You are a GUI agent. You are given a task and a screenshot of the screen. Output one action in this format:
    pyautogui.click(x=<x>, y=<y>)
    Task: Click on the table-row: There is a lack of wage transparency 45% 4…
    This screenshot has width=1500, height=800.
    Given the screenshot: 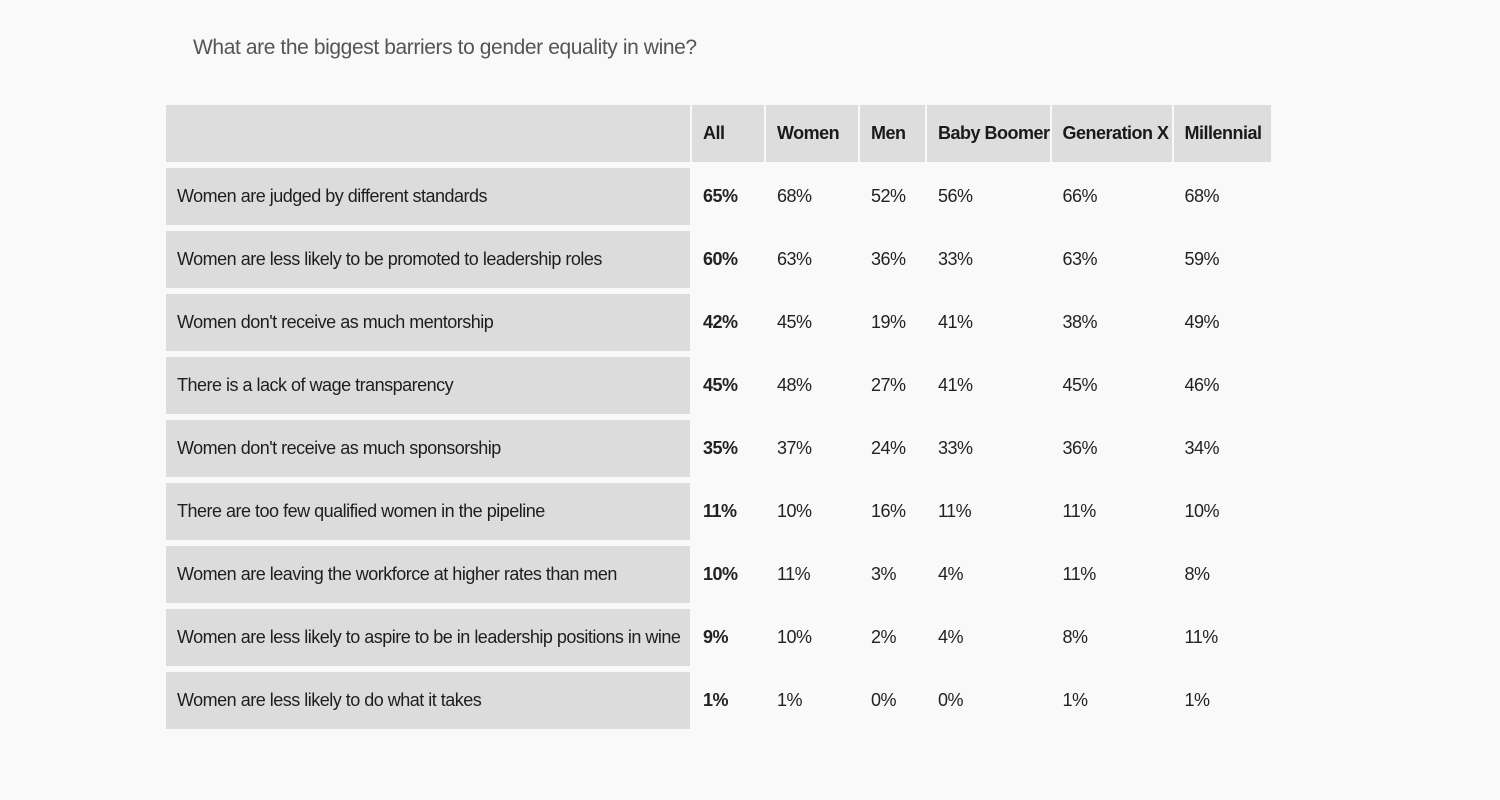 What is the action you would take?
    pyautogui.click(x=718, y=385)
    